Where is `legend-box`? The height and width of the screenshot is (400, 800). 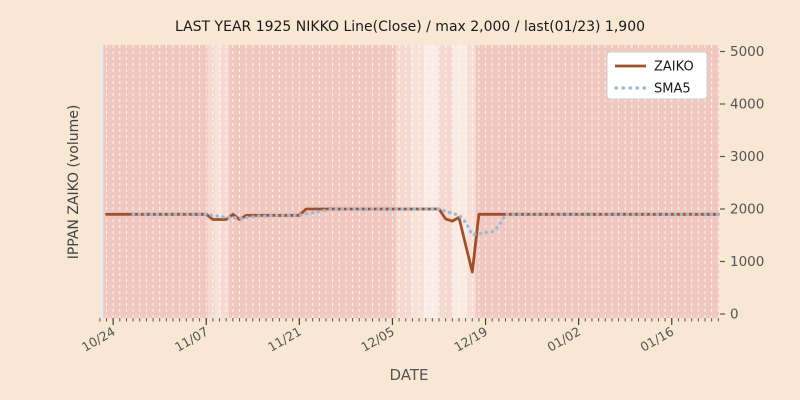
legend-box is located at coordinates (657, 75).